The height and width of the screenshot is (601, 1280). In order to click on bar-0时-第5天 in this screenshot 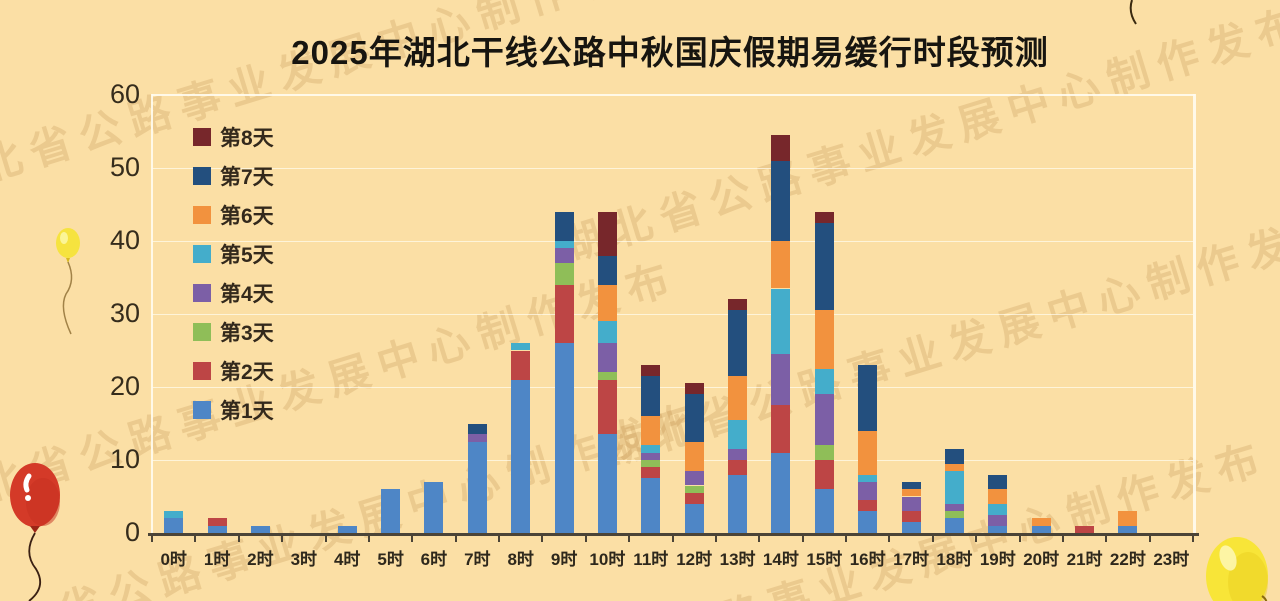, I will do `click(174, 515)`.